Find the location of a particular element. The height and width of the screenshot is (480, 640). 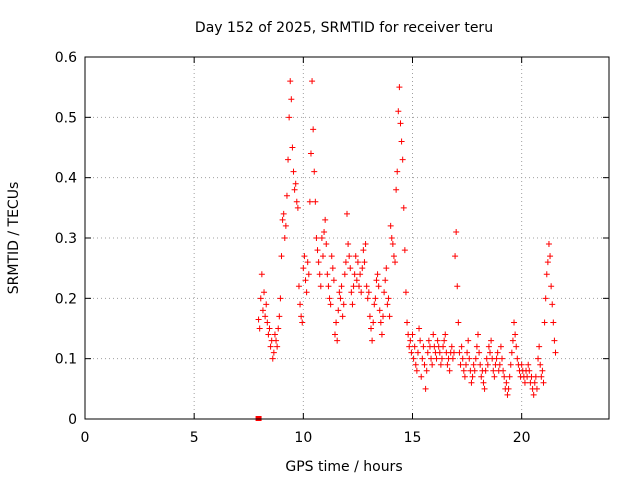

y-tick-label: 0.1 is located at coordinates (66, 360).